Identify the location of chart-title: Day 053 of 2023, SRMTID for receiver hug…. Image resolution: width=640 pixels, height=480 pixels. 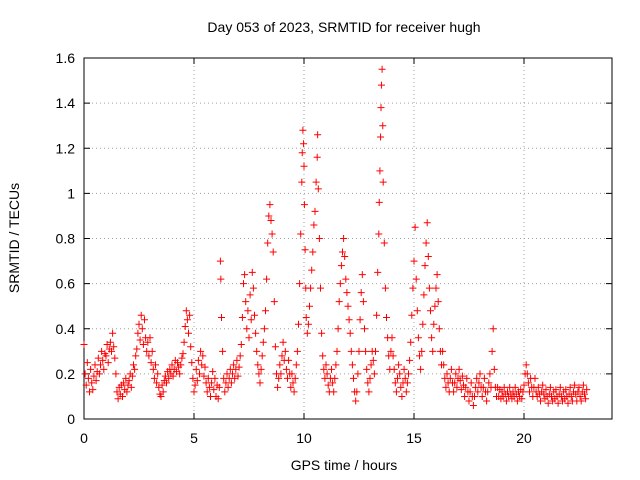
(343, 27).